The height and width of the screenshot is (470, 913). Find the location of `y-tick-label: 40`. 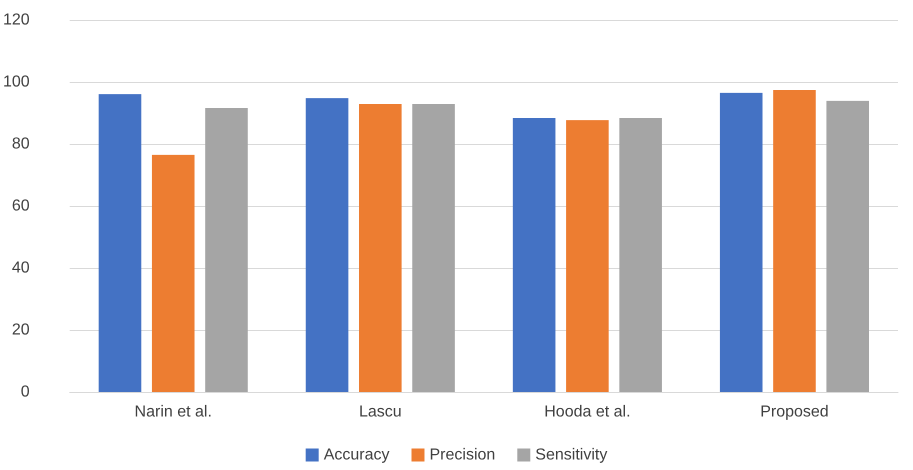

y-tick-label: 40 is located at coordinates (21, 268).